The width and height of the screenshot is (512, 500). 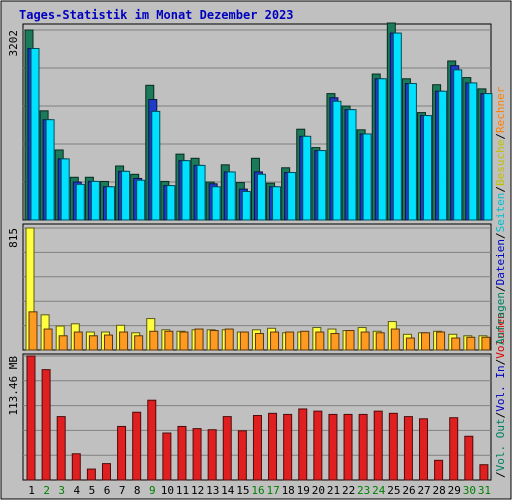 I want to click on x-tick-day-26: 26, so click(x=408, y=490).